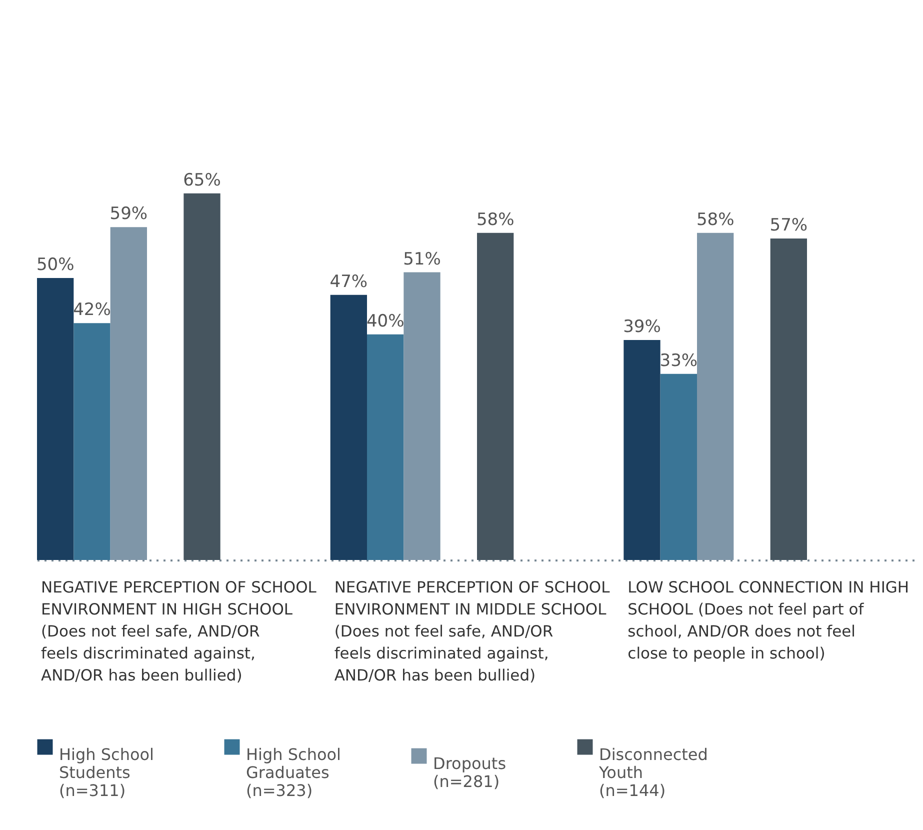 The image size is (923, 830). What do you see at coordinates (293, 772) in the screenshot?
I see `legend-label: High School Graduates (n=323)` at bounding box center [293, 772].